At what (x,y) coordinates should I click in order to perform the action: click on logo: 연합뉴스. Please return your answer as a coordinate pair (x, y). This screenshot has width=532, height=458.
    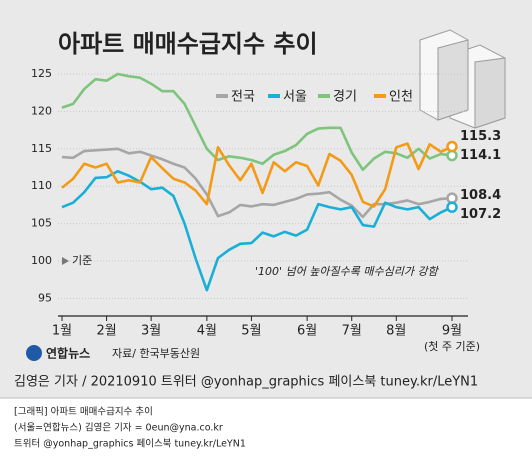
    Looking at the image, I should click on (58, 353).